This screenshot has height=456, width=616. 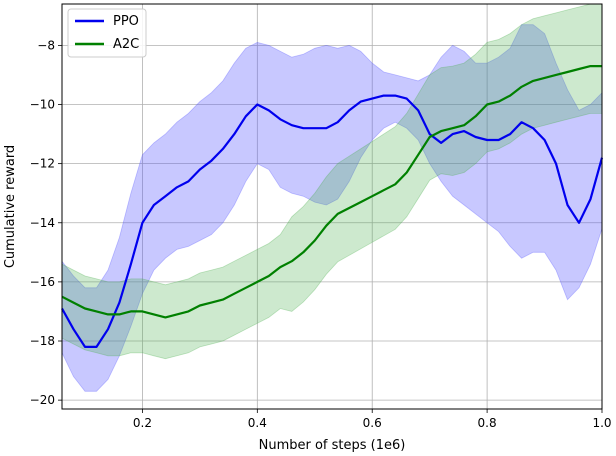 What do you see at coordinates (42, 400) in the screenshot?
I see `y-tick-label: −20` at bounding box center [42, 400].